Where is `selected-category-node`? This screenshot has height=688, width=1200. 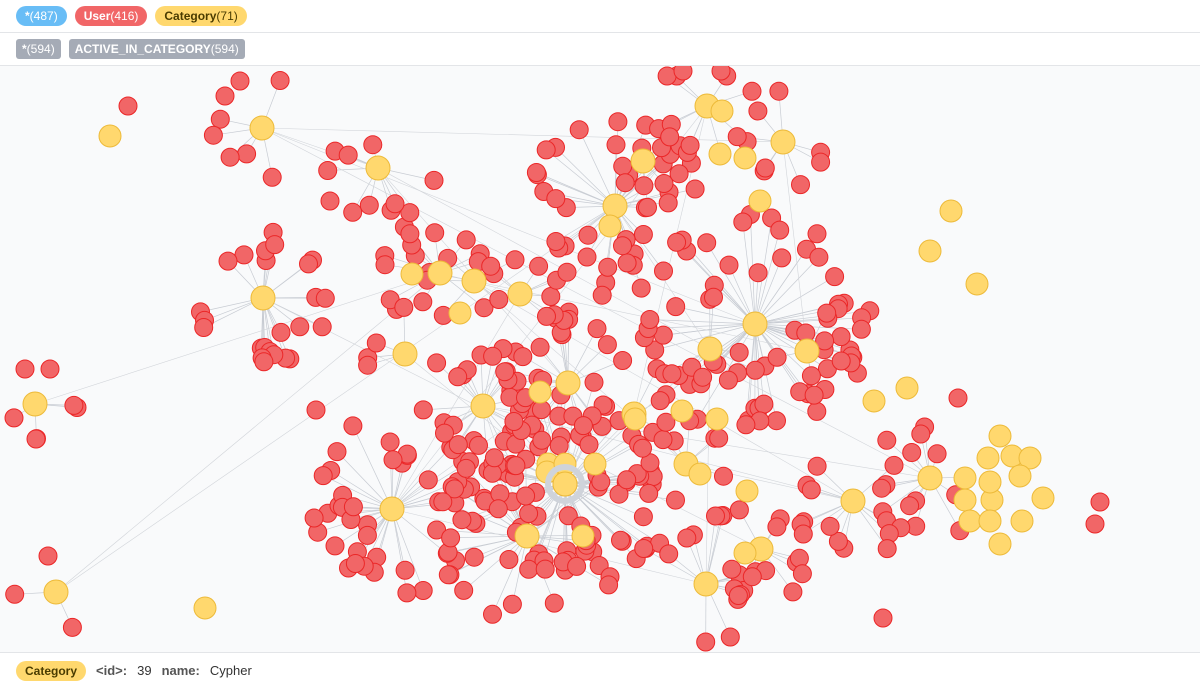 selected-category-node is located at coordinates (565, 484).